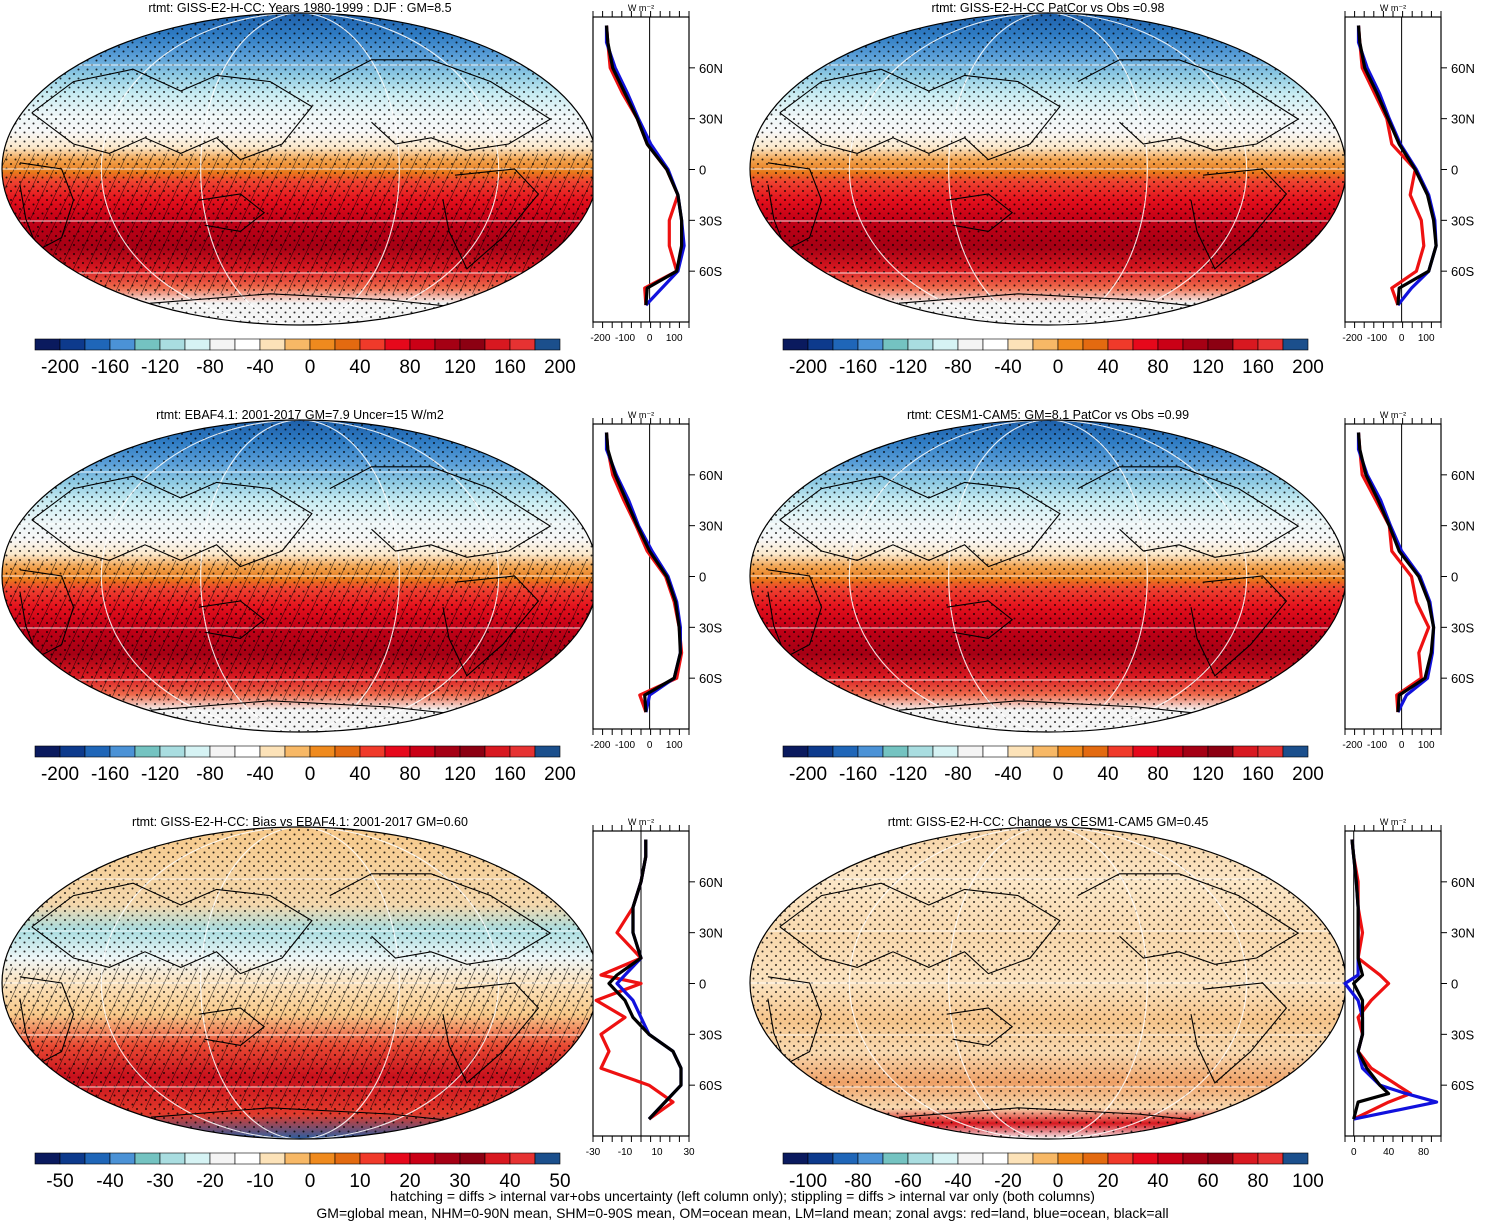  I want to click on profile-unit-label: W m⁻², so click(1393, 822).